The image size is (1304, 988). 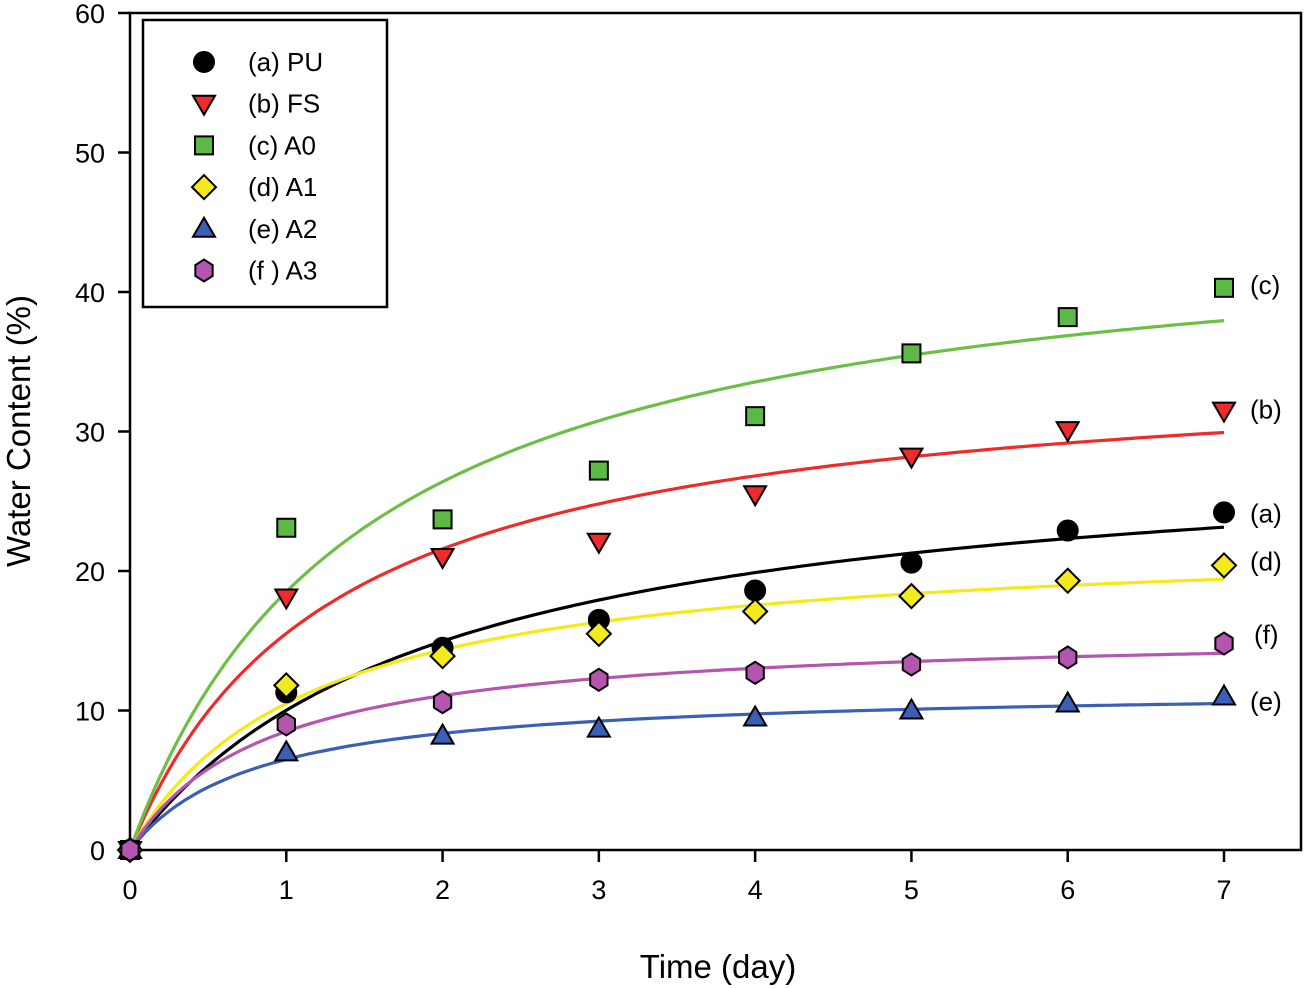 What do you see at coordinates (1223, 890) in the screenshot?
I see `x-tick-label: 7` at bounding box center [1223, 890].